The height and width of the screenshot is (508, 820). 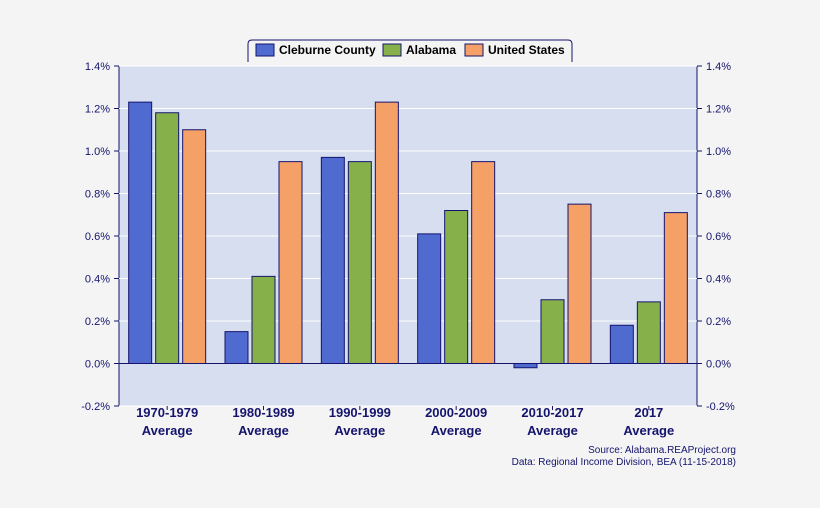 I want to click on legend-swatch-alabama, so click(x=392, y=50).